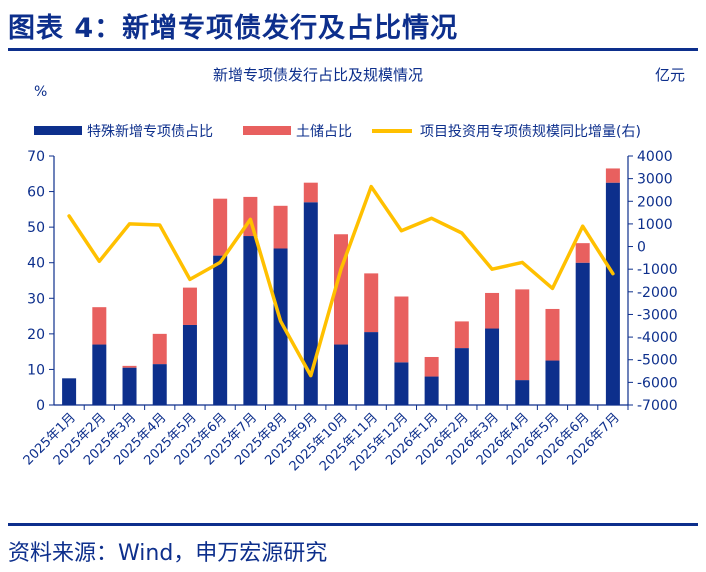 This screenshot has width=706, height=572. Describe the element at coordinates (657, 361) in the screenshot. I see `right-tick-label: -5000` at that location.